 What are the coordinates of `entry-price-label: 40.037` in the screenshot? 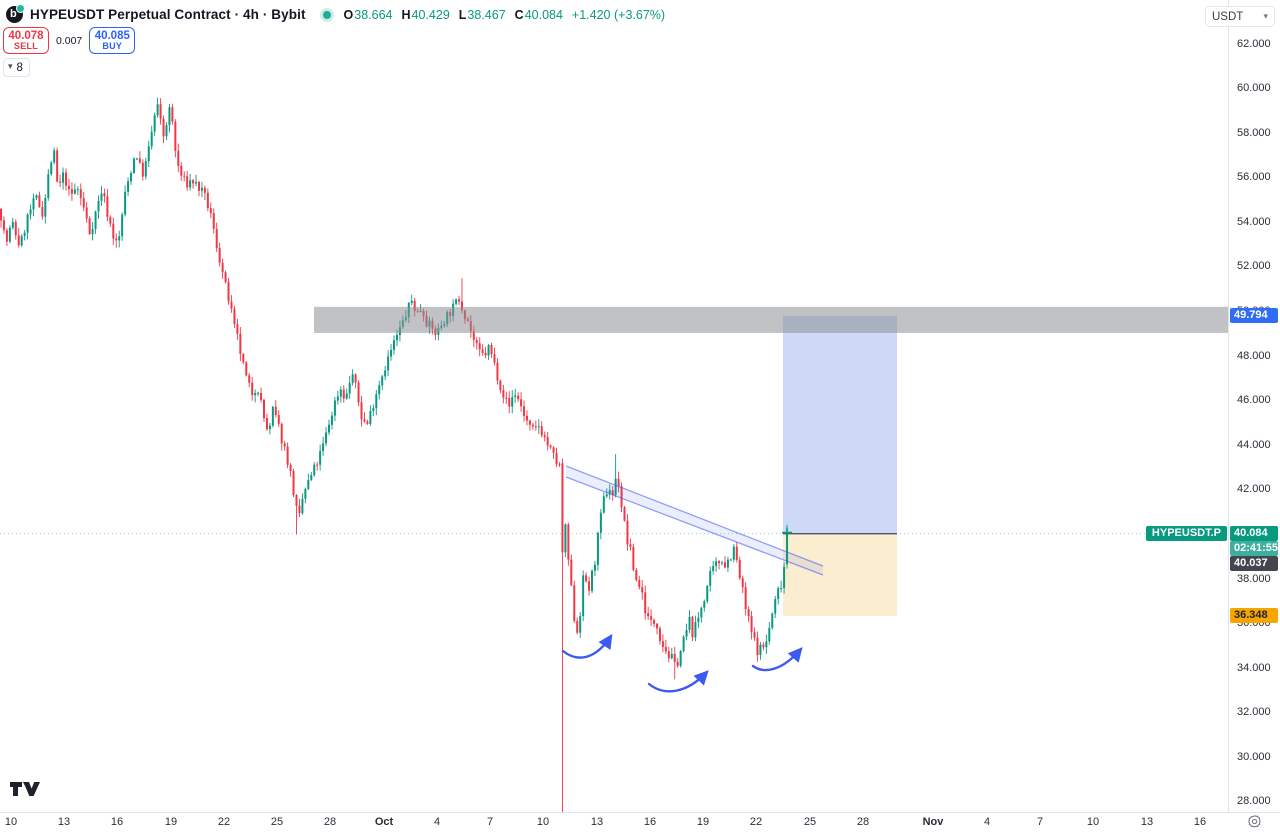 It's located at (1254, 563).